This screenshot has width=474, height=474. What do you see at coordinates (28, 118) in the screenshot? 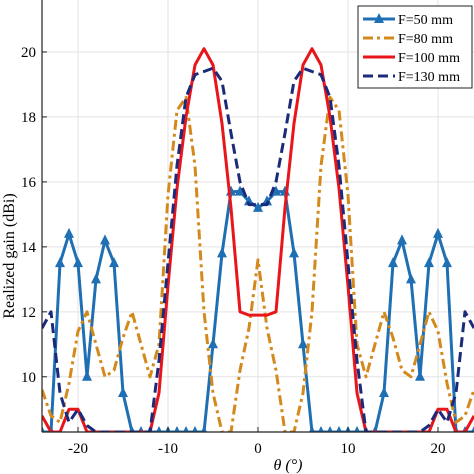
I see `y-tick-label: 18` at bounding box center [28, 118].